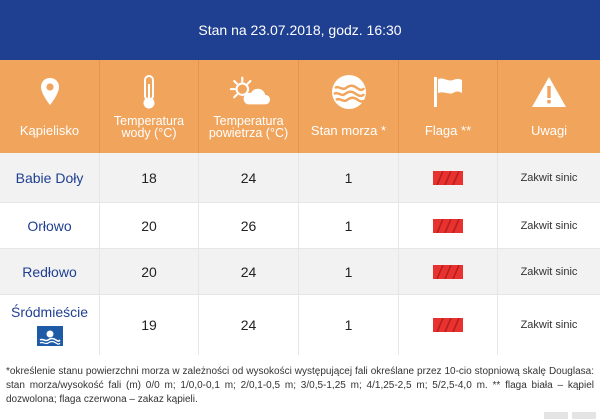  I want to click on column-air-temp-label: Temperatura powietrza (°C), so click(248, 127).